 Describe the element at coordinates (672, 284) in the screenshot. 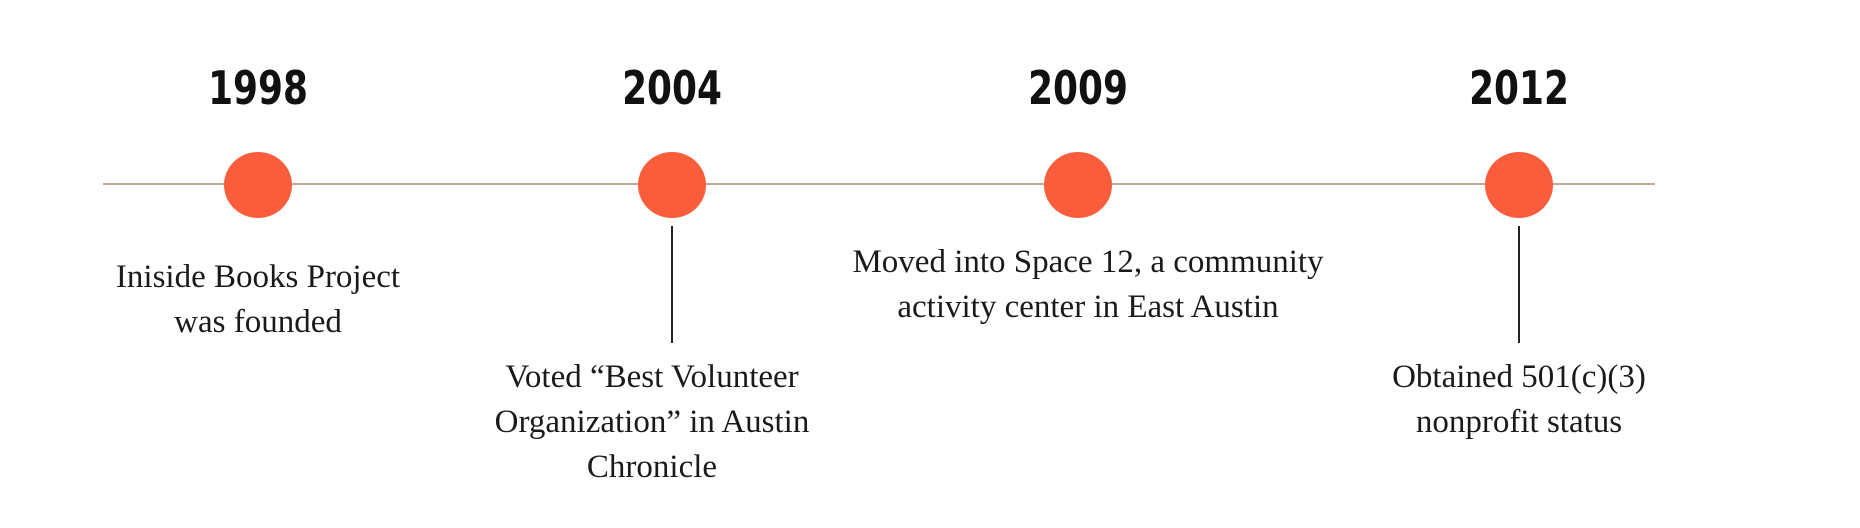

I see `event-connector-2004` at that location.